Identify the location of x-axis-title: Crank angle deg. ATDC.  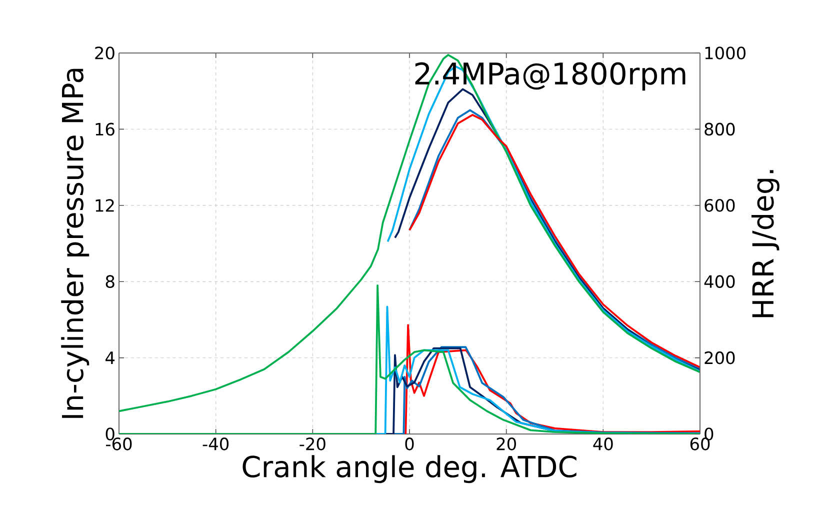
(409, 469).